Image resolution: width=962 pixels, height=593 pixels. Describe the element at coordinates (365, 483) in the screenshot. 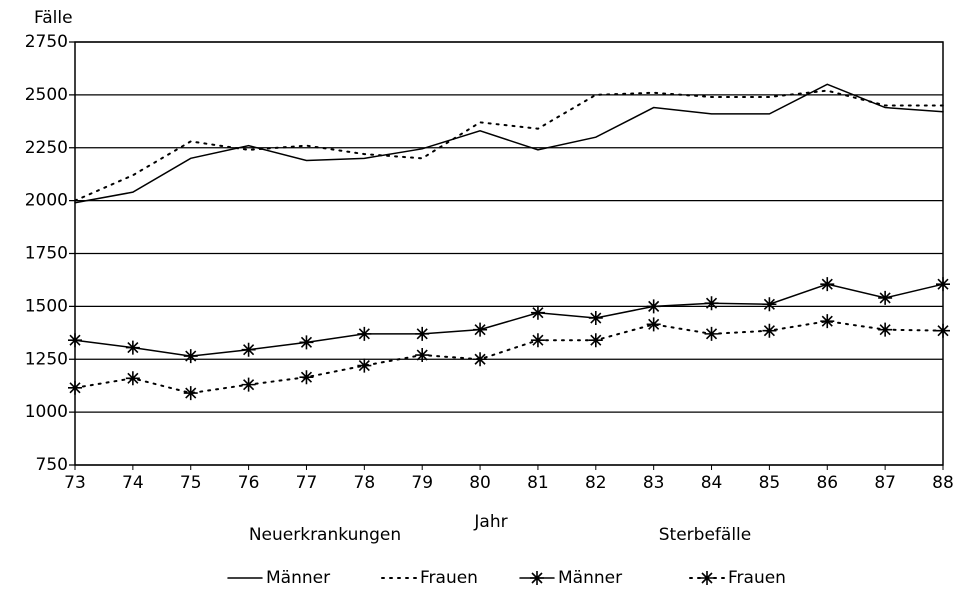

I see `x-tick-label: 78` at that location.